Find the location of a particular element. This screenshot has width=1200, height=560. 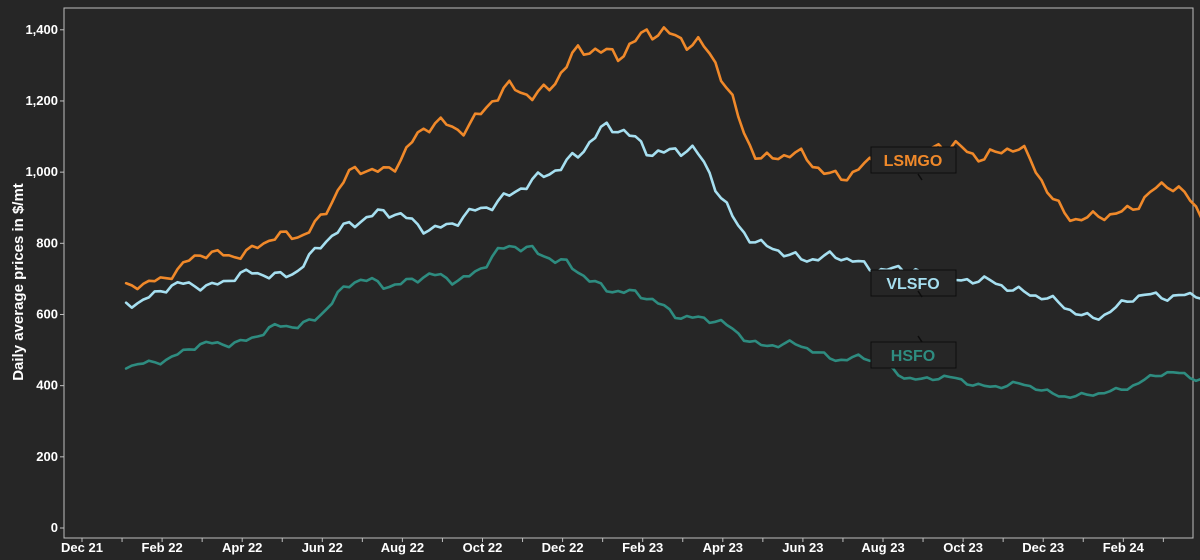

x-tick-label: Aug 22 is located at coordinates (402, 547).